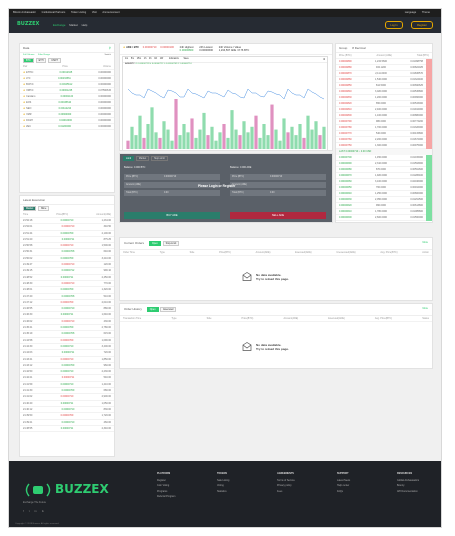 The height and width of the screenshot is (536, 455). I want to click on telegram-icon: ➤, so click(43, 511).